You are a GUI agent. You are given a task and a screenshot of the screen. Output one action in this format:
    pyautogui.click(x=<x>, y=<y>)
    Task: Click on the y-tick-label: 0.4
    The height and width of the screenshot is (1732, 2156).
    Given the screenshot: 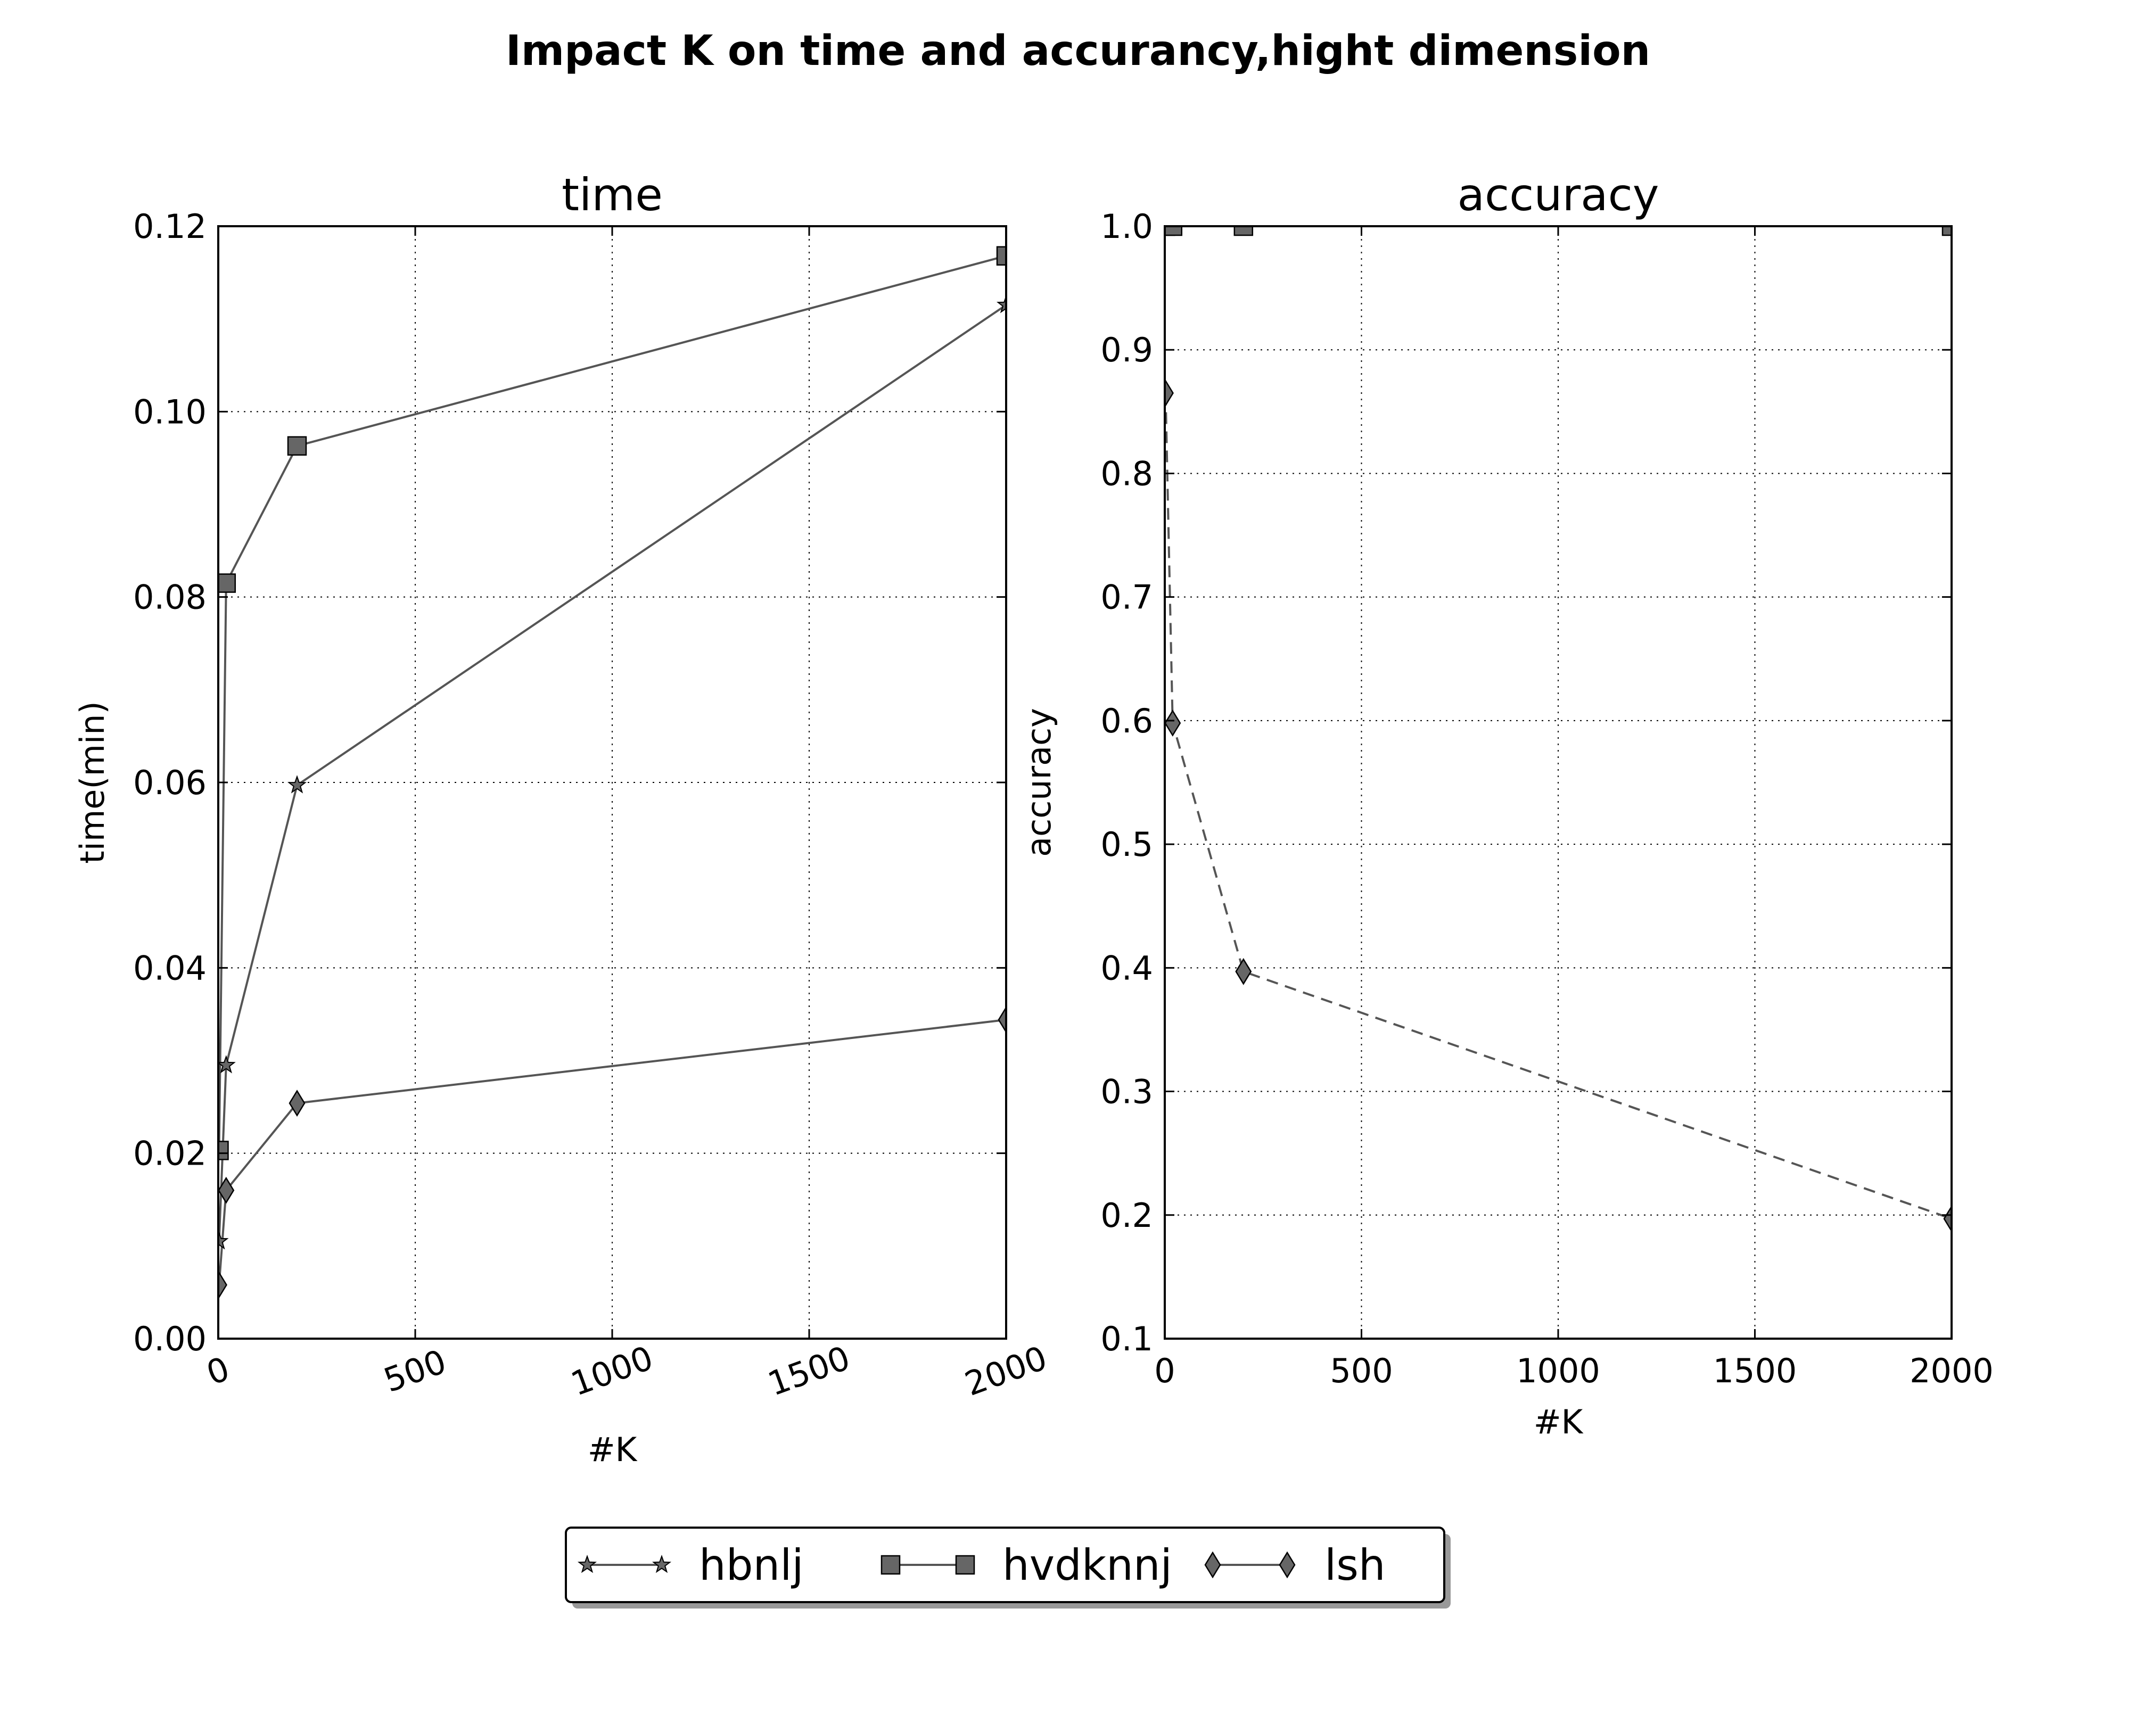 What is the action you would take?
    pyautogui.click(x=1126, y=968)
    